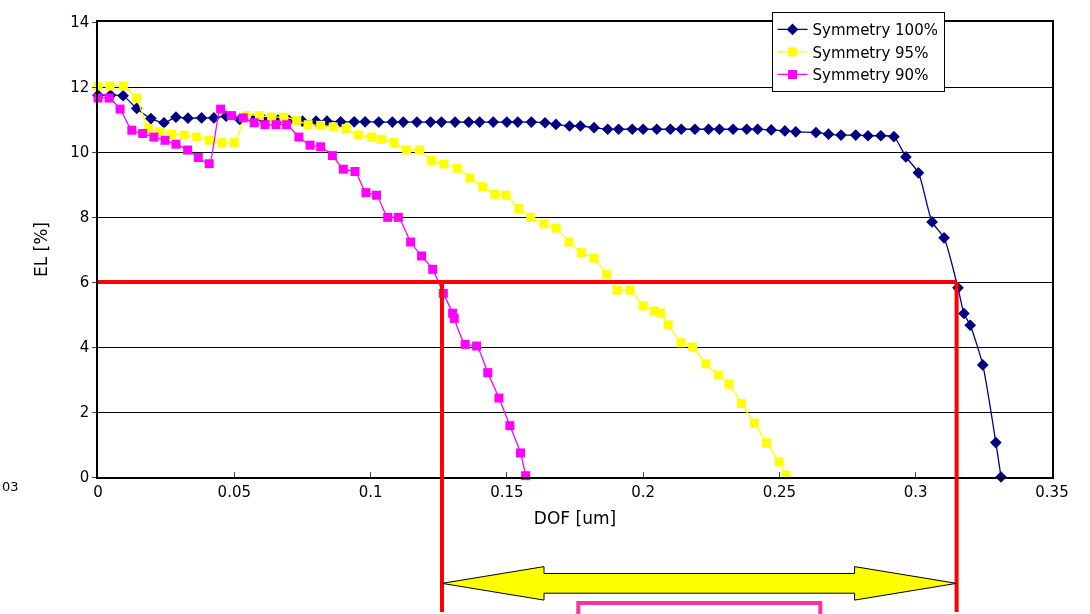  What do you see at coordinates (643, 491) in the screenshot?
I see `x-tick-label: 0.2` at bounding box center [643, 491].